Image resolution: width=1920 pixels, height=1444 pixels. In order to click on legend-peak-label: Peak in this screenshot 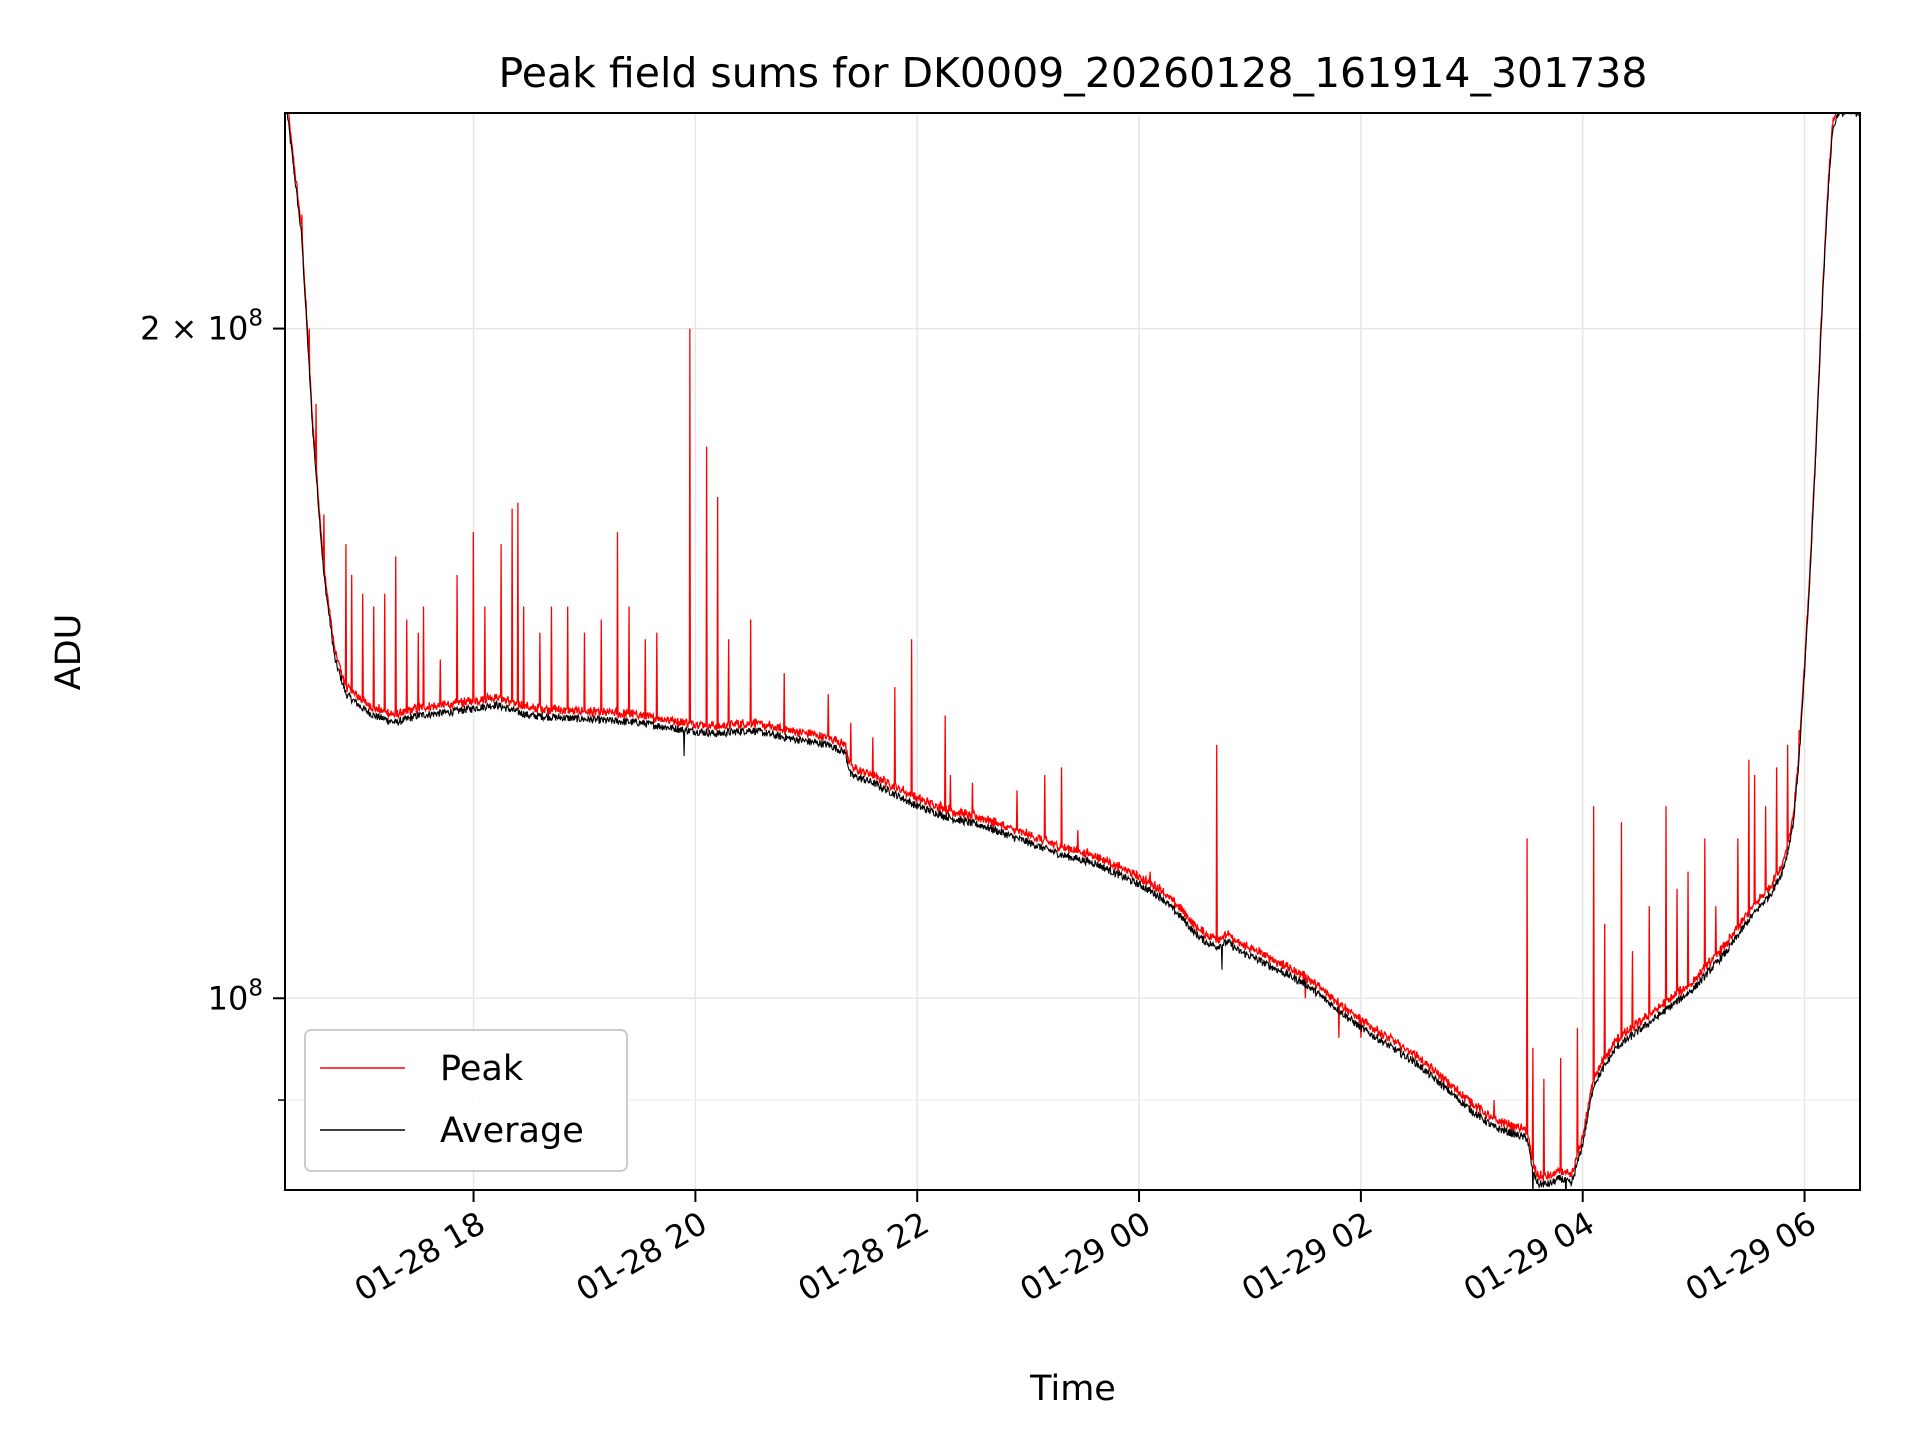, I will do `click(482, 1069)`.